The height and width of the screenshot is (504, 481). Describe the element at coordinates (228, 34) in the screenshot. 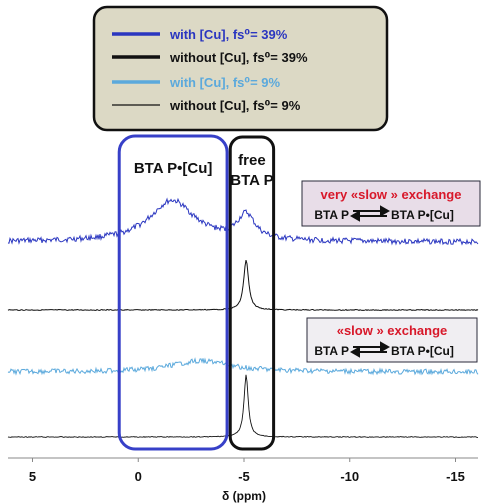

I see `legend-label: with [Cu], fs⁰= 39%` at that location.